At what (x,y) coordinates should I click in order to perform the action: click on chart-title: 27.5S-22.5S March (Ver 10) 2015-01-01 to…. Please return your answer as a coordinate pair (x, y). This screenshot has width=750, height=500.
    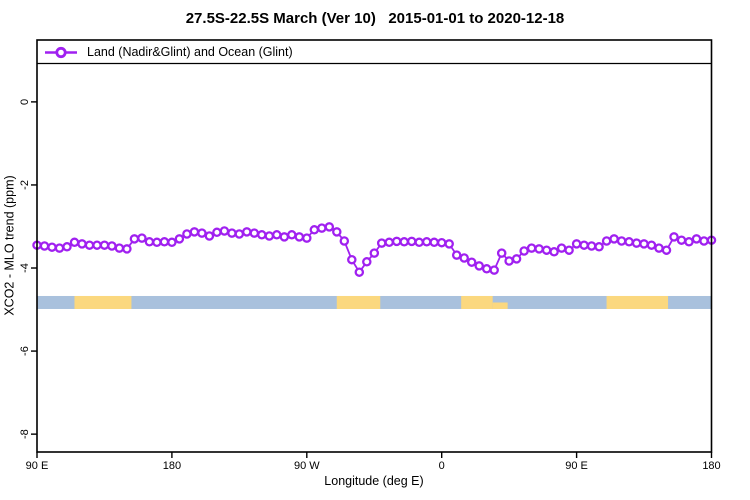
    Looking at the image, I should click on (375, 18).